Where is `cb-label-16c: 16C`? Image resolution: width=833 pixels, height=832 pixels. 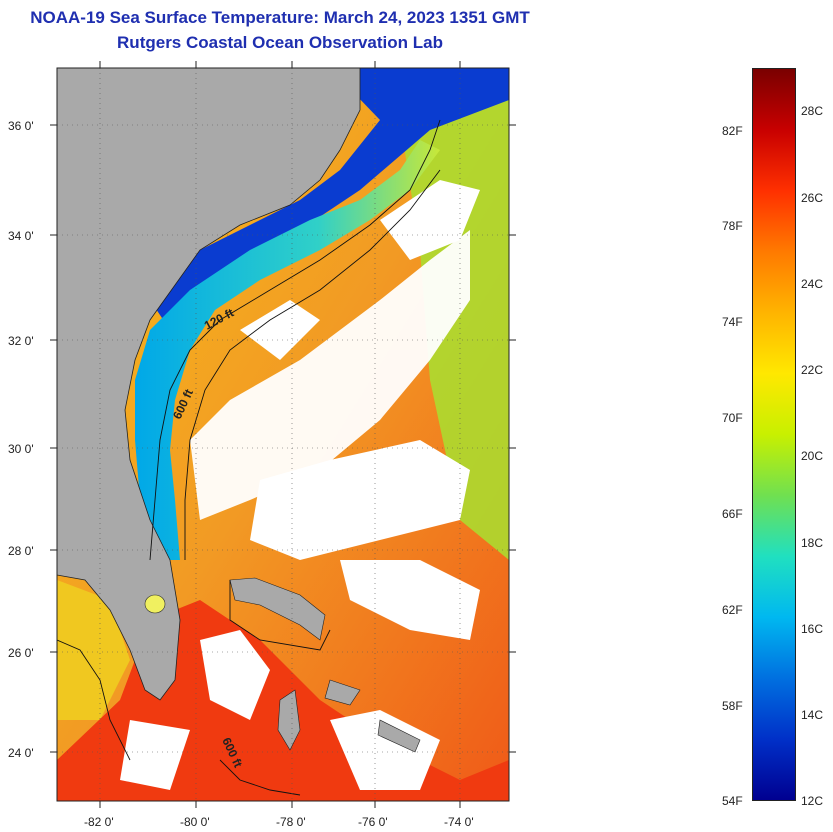
cb-label-16c: 16C is located at coordinates (812, 629).